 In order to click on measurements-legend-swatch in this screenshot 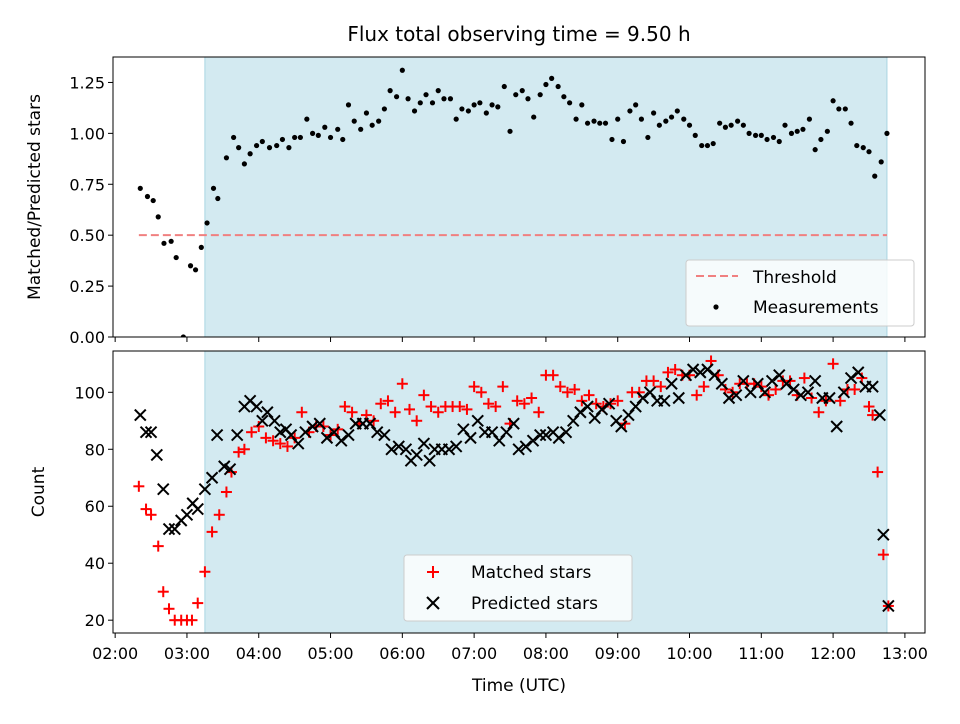, I will do `click(716, 307)`.